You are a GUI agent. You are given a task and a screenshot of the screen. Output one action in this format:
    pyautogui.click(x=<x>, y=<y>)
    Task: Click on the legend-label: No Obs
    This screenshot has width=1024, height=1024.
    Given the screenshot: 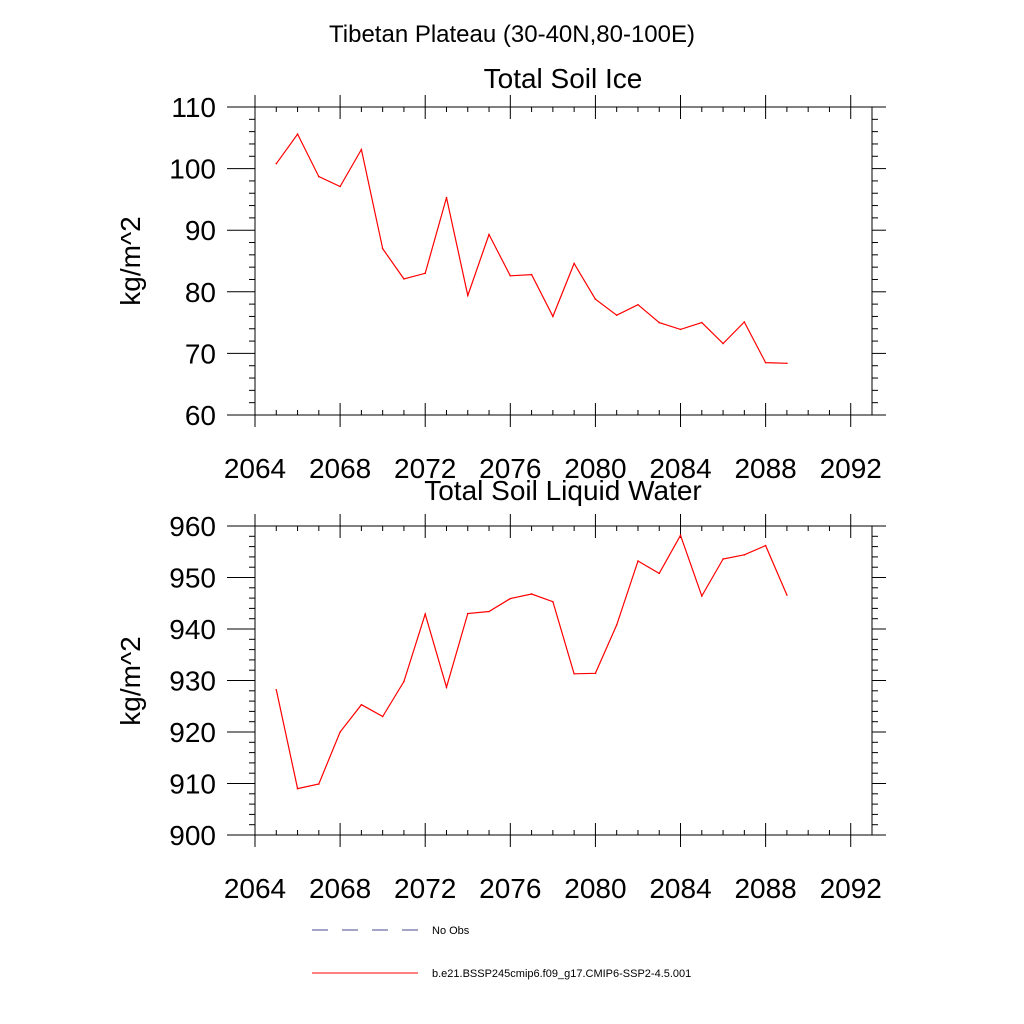 What is the action you would take?
    pyautogui.click(x=451, y=931)
    